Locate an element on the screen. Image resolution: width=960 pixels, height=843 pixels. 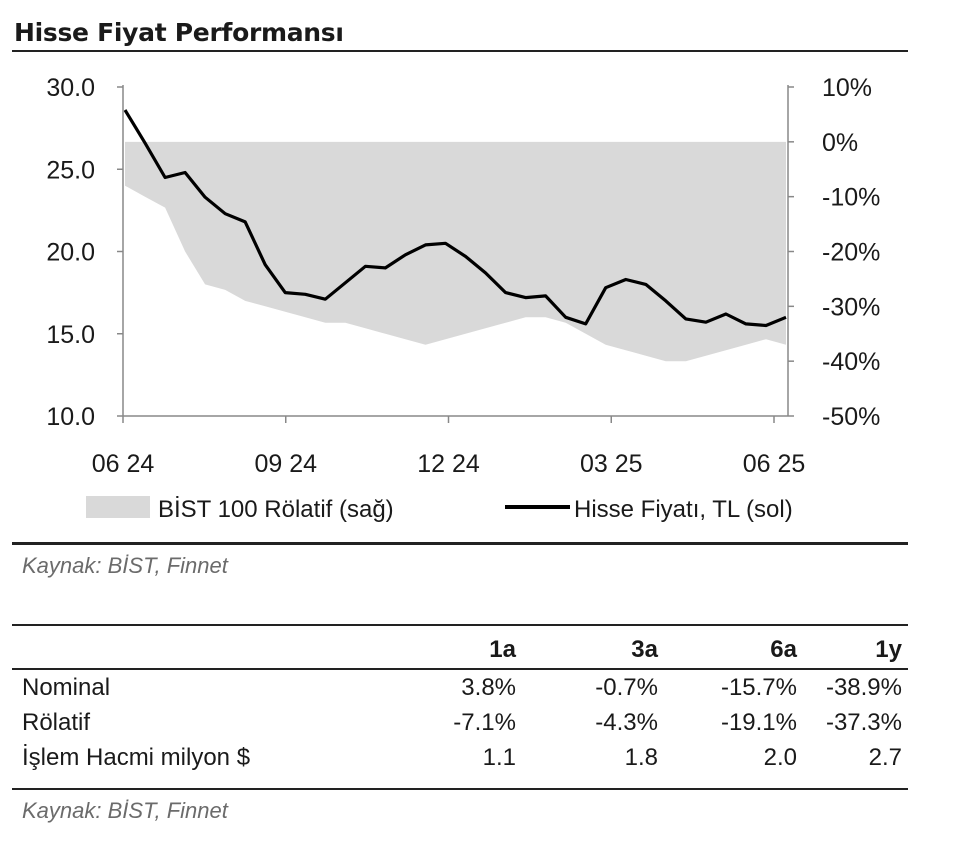
table-top-rule is located at coordinates (460, 625).